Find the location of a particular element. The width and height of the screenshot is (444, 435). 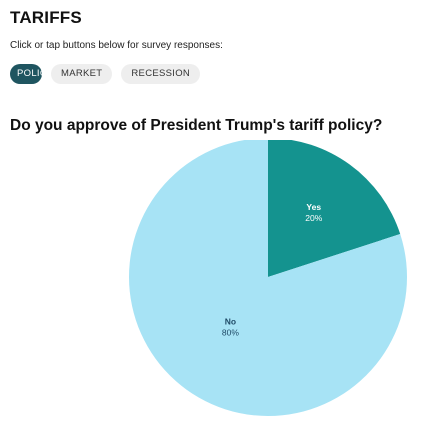

recession-button: RECESSION is located at coordinates (161, 74).